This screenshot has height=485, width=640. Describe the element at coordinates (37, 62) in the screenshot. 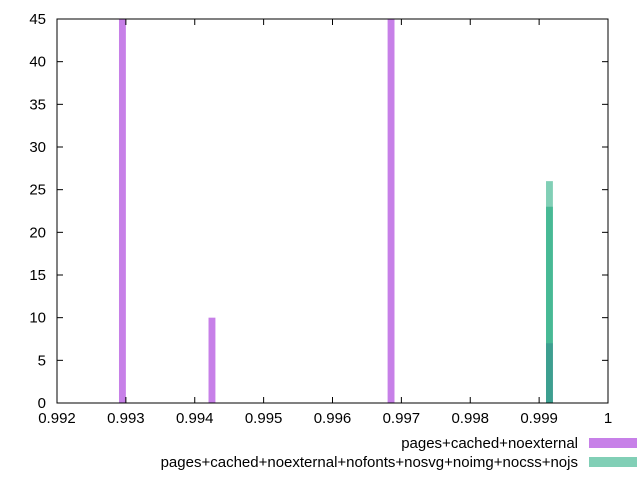

I see `y-tick-label: 40` at that location.